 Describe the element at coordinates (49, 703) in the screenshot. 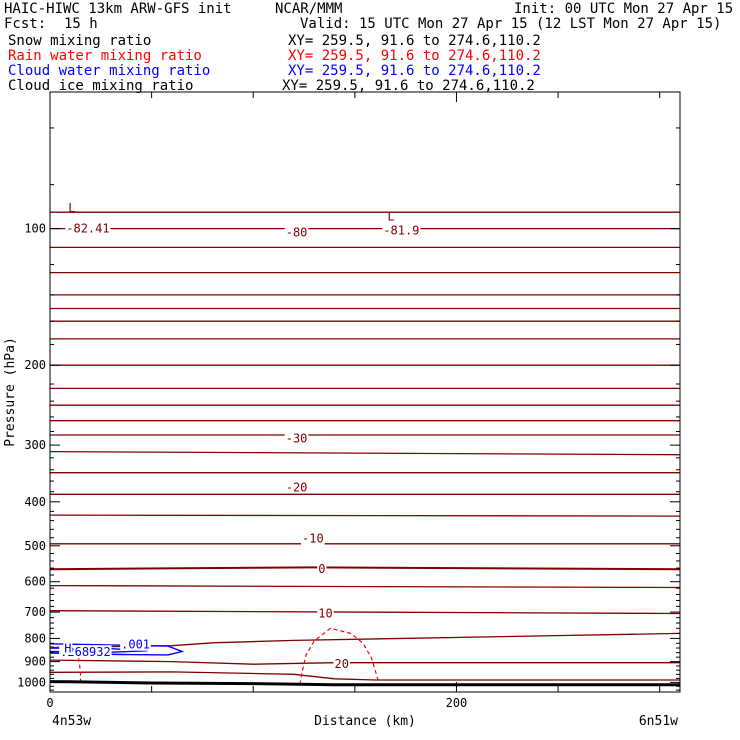

I see `x-tick-label: 0` at that location.